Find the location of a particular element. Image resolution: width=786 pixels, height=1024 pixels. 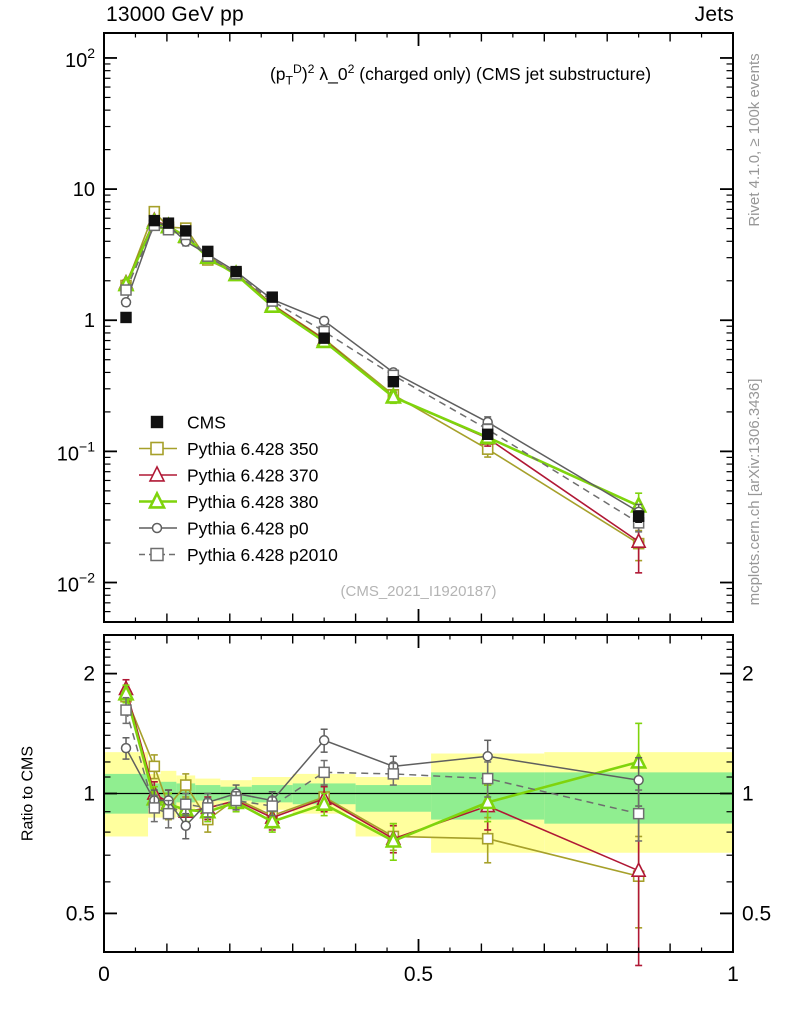

legend-entry-pythia-6-428-380: Pythia 6.428 380 is located at coordinates (229, 501).